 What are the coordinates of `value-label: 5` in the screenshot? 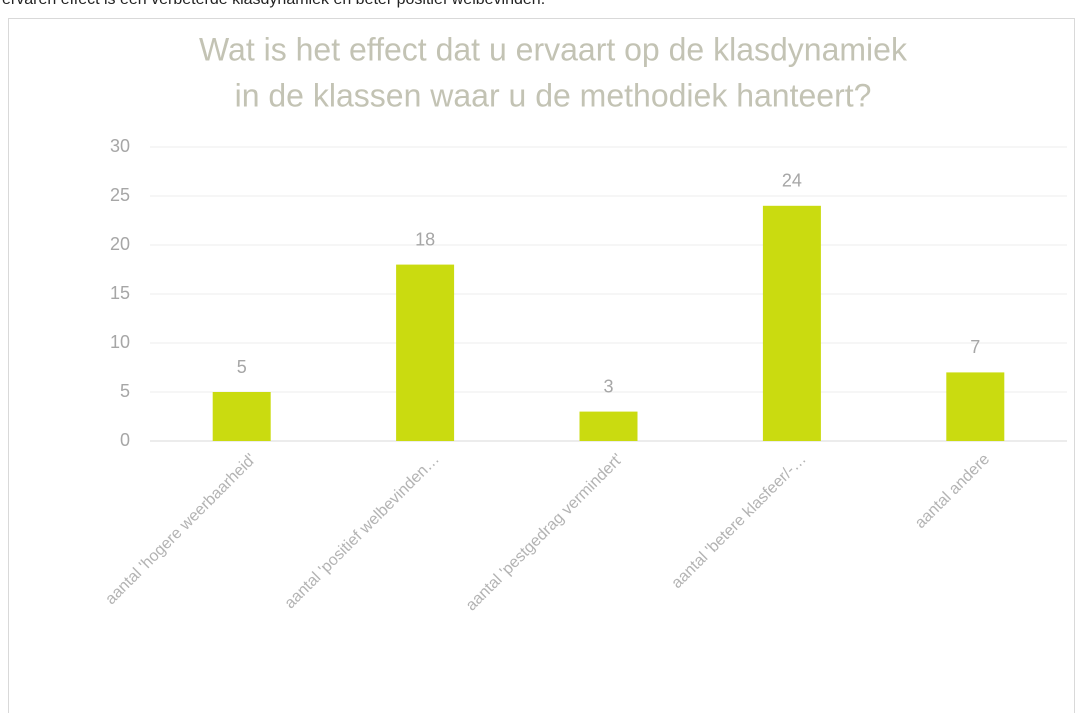 It's located at (242, 367).